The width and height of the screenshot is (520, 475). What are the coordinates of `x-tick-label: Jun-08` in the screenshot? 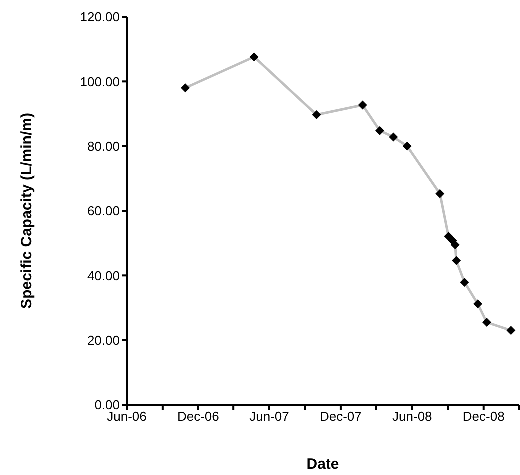 It's located at (412, 416).